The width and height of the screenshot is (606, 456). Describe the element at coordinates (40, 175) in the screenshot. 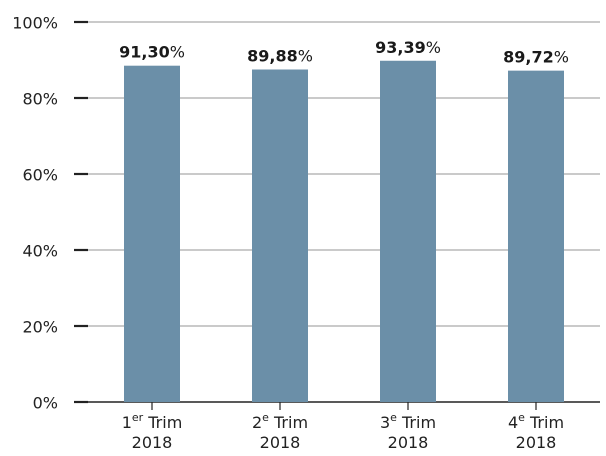

I see `y-tick-label: 60%` at that location.